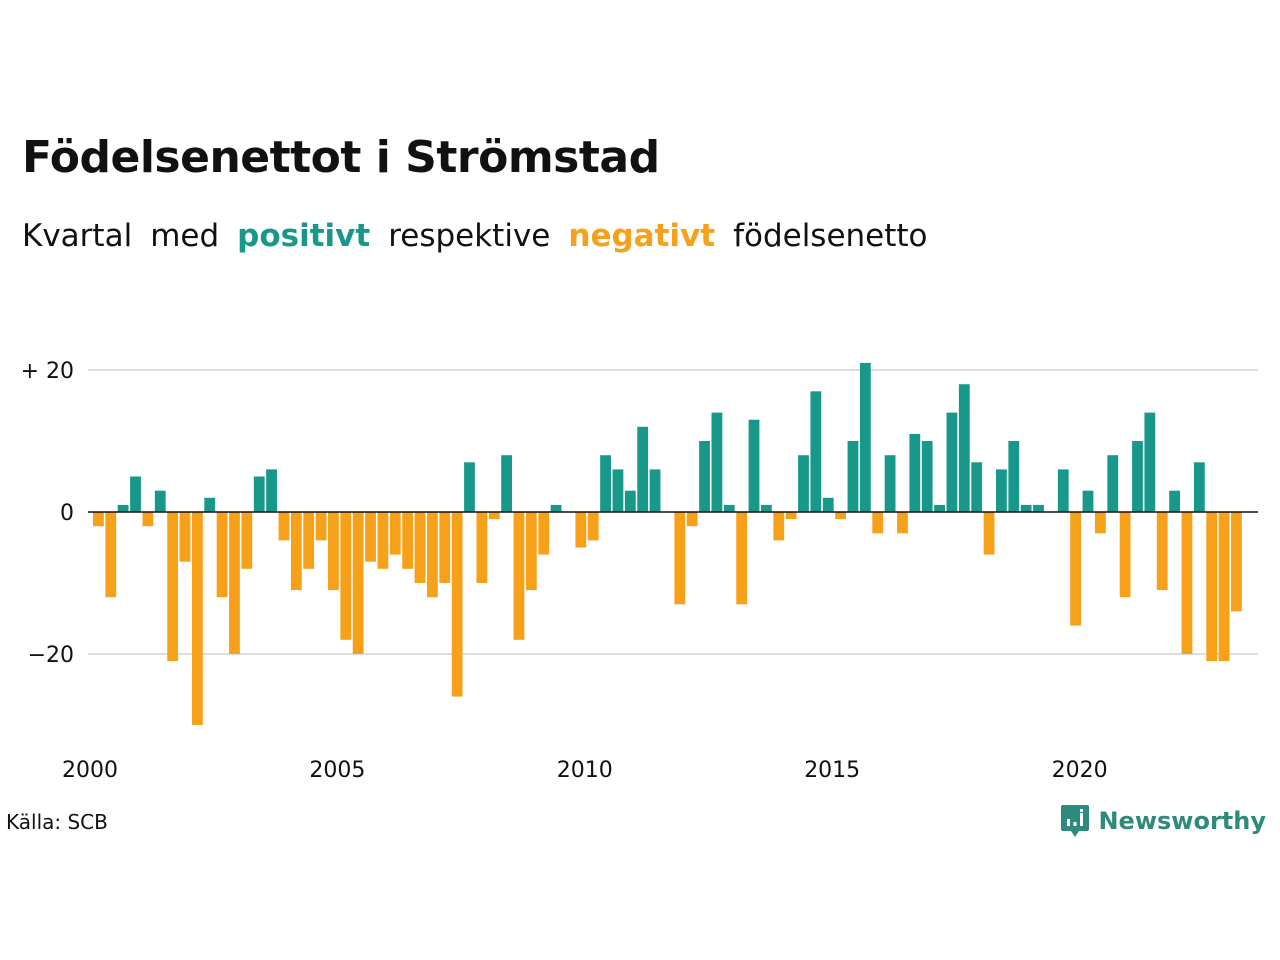  I want to click on x-tick-label: 2015, so click(832, 770).